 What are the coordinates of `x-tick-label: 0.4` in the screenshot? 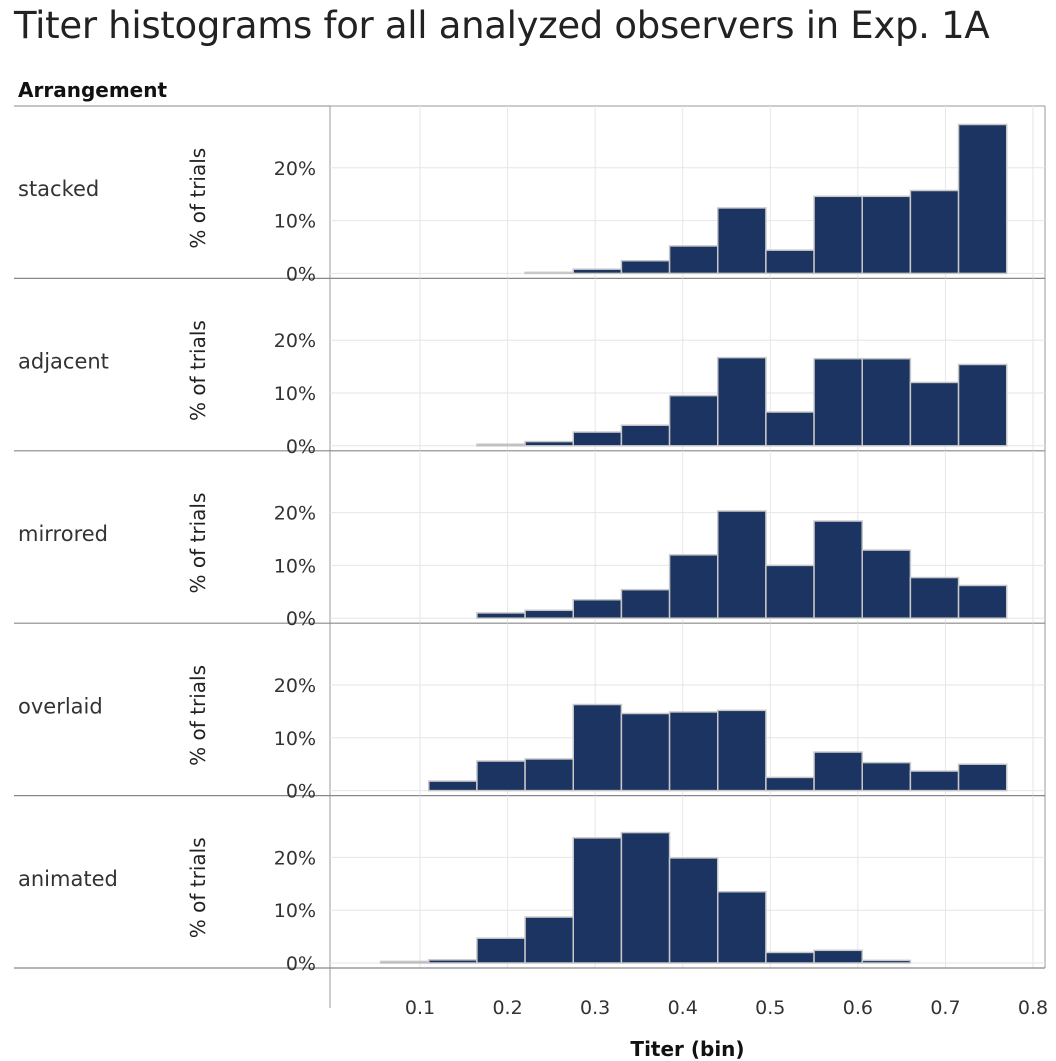 It's located at (683, 1008).